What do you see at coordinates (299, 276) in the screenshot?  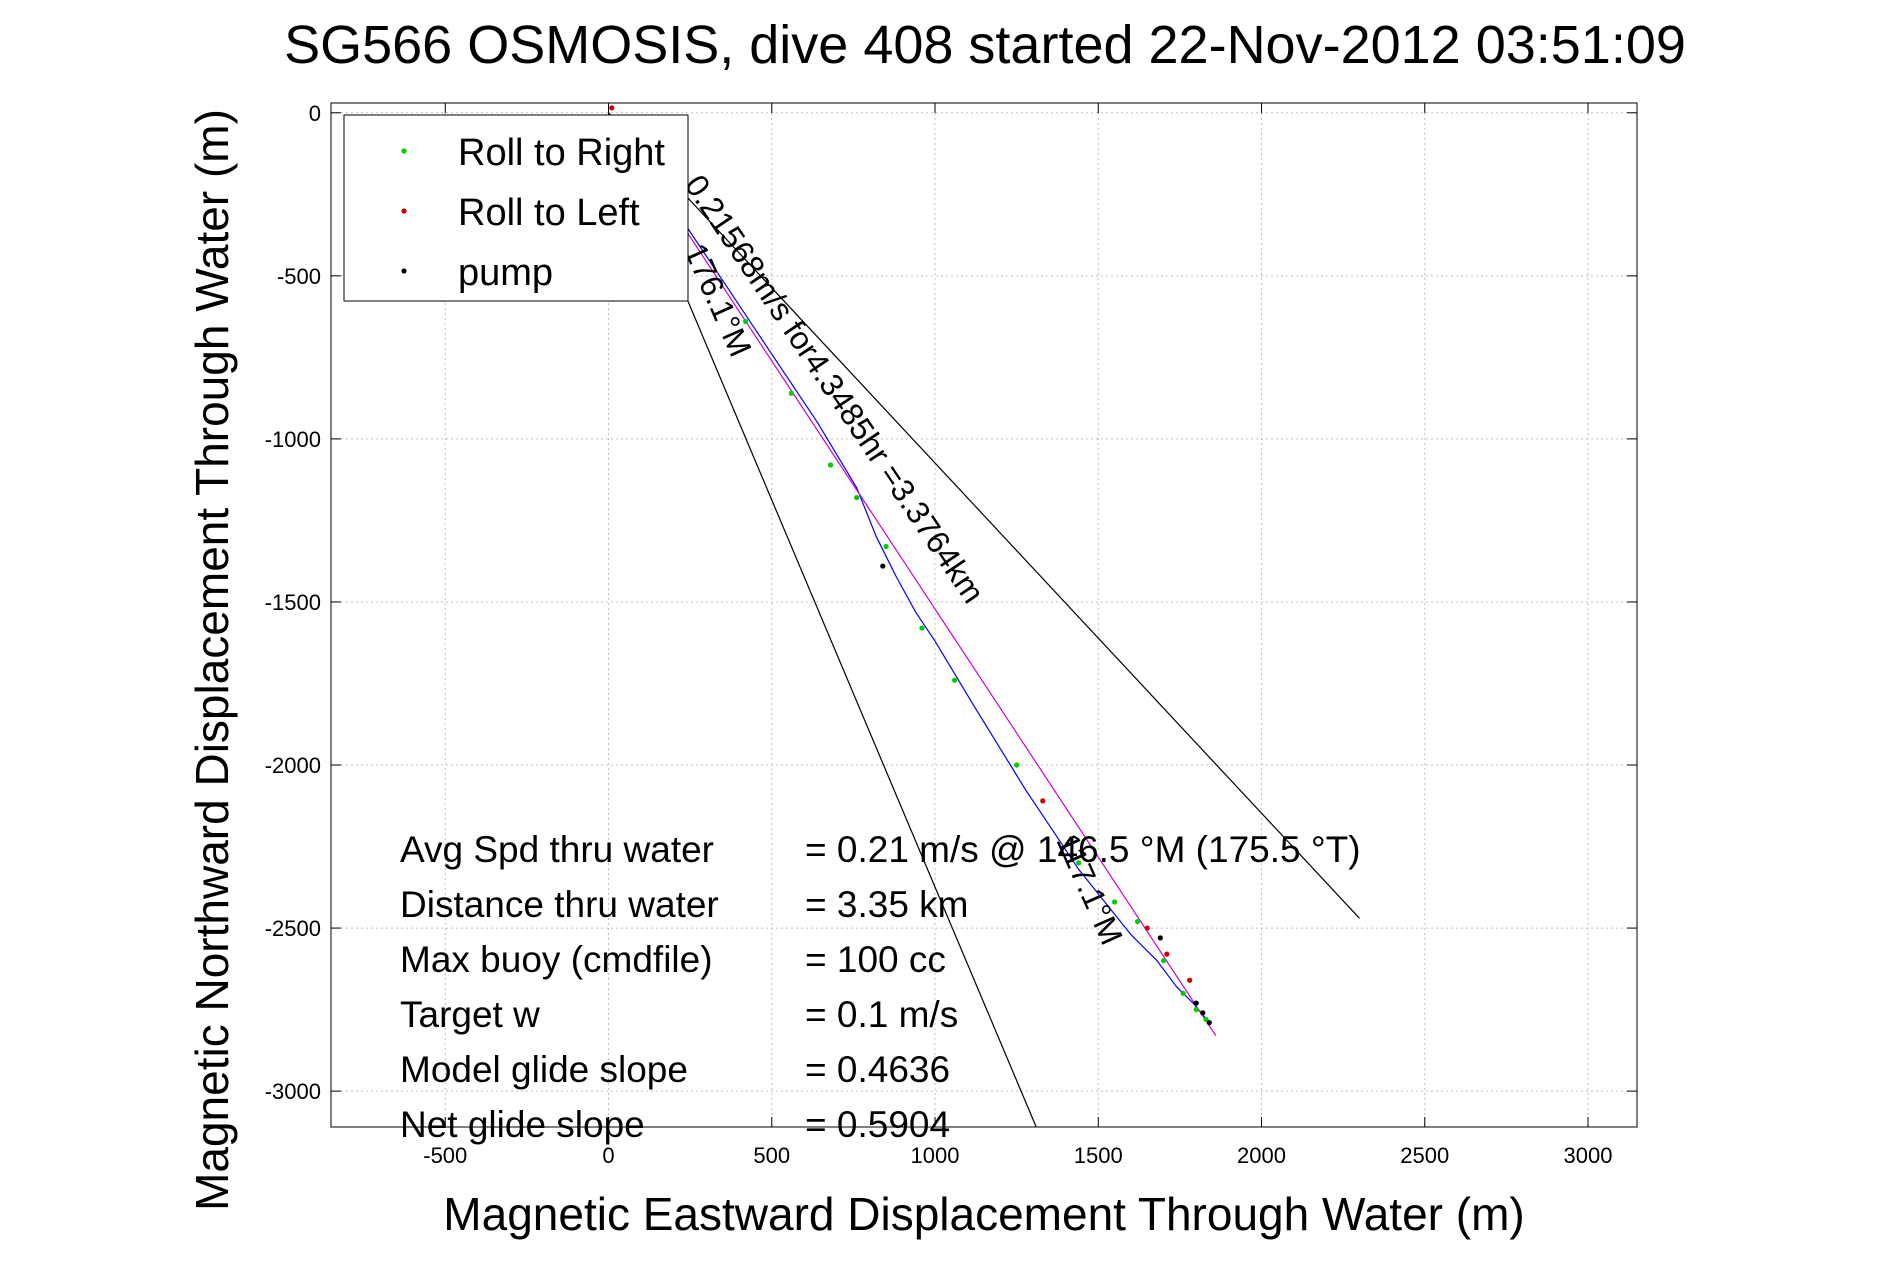 I see `y-tick-label: -500` at bounding box center [299, 276].